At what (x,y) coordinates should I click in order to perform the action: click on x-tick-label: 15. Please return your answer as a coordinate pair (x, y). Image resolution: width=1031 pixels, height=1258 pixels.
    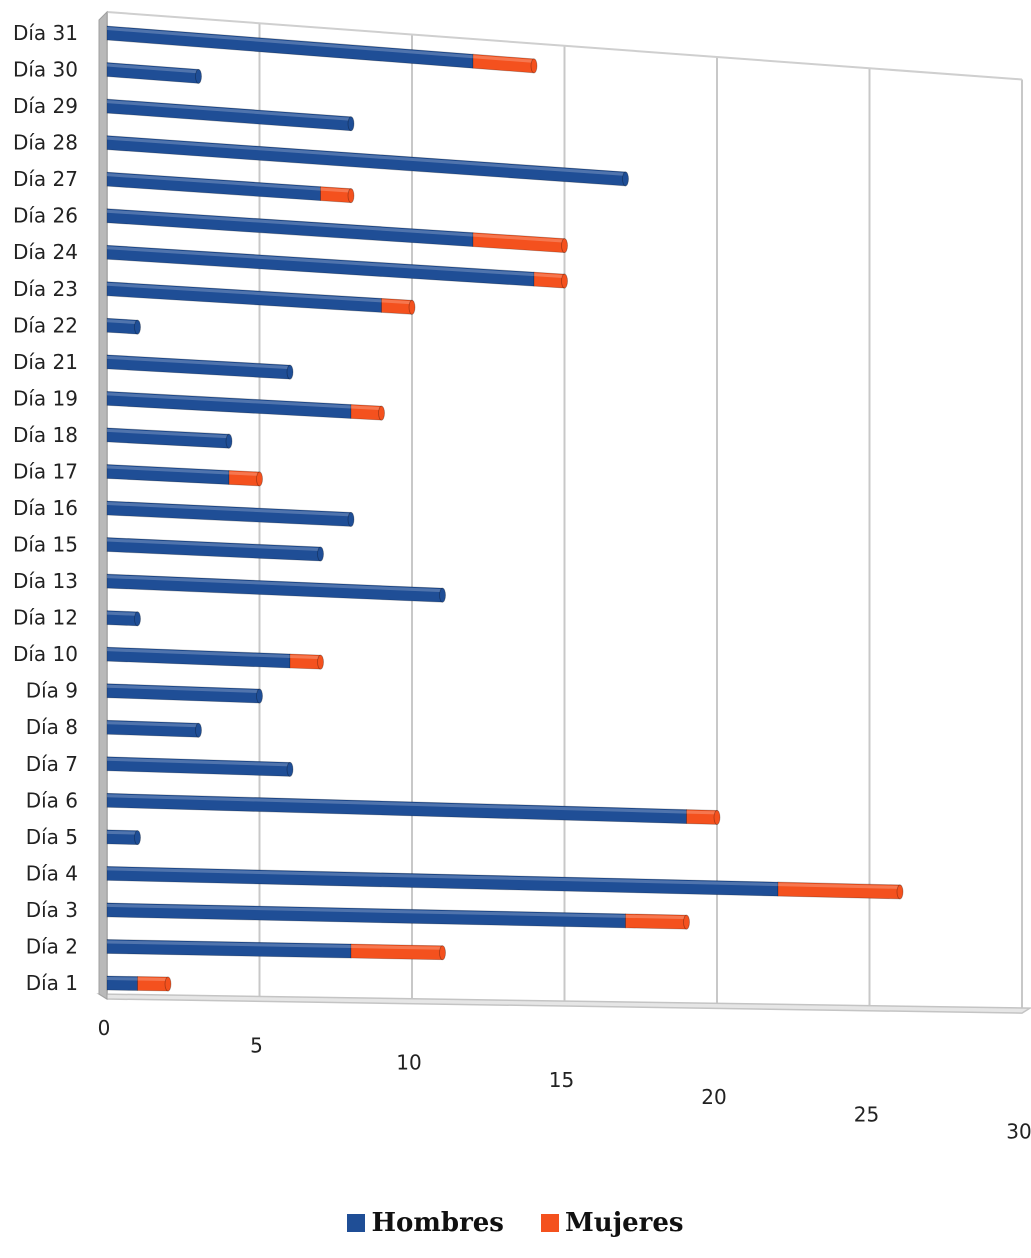
    Looking at the image, I should click on (561, 1080).